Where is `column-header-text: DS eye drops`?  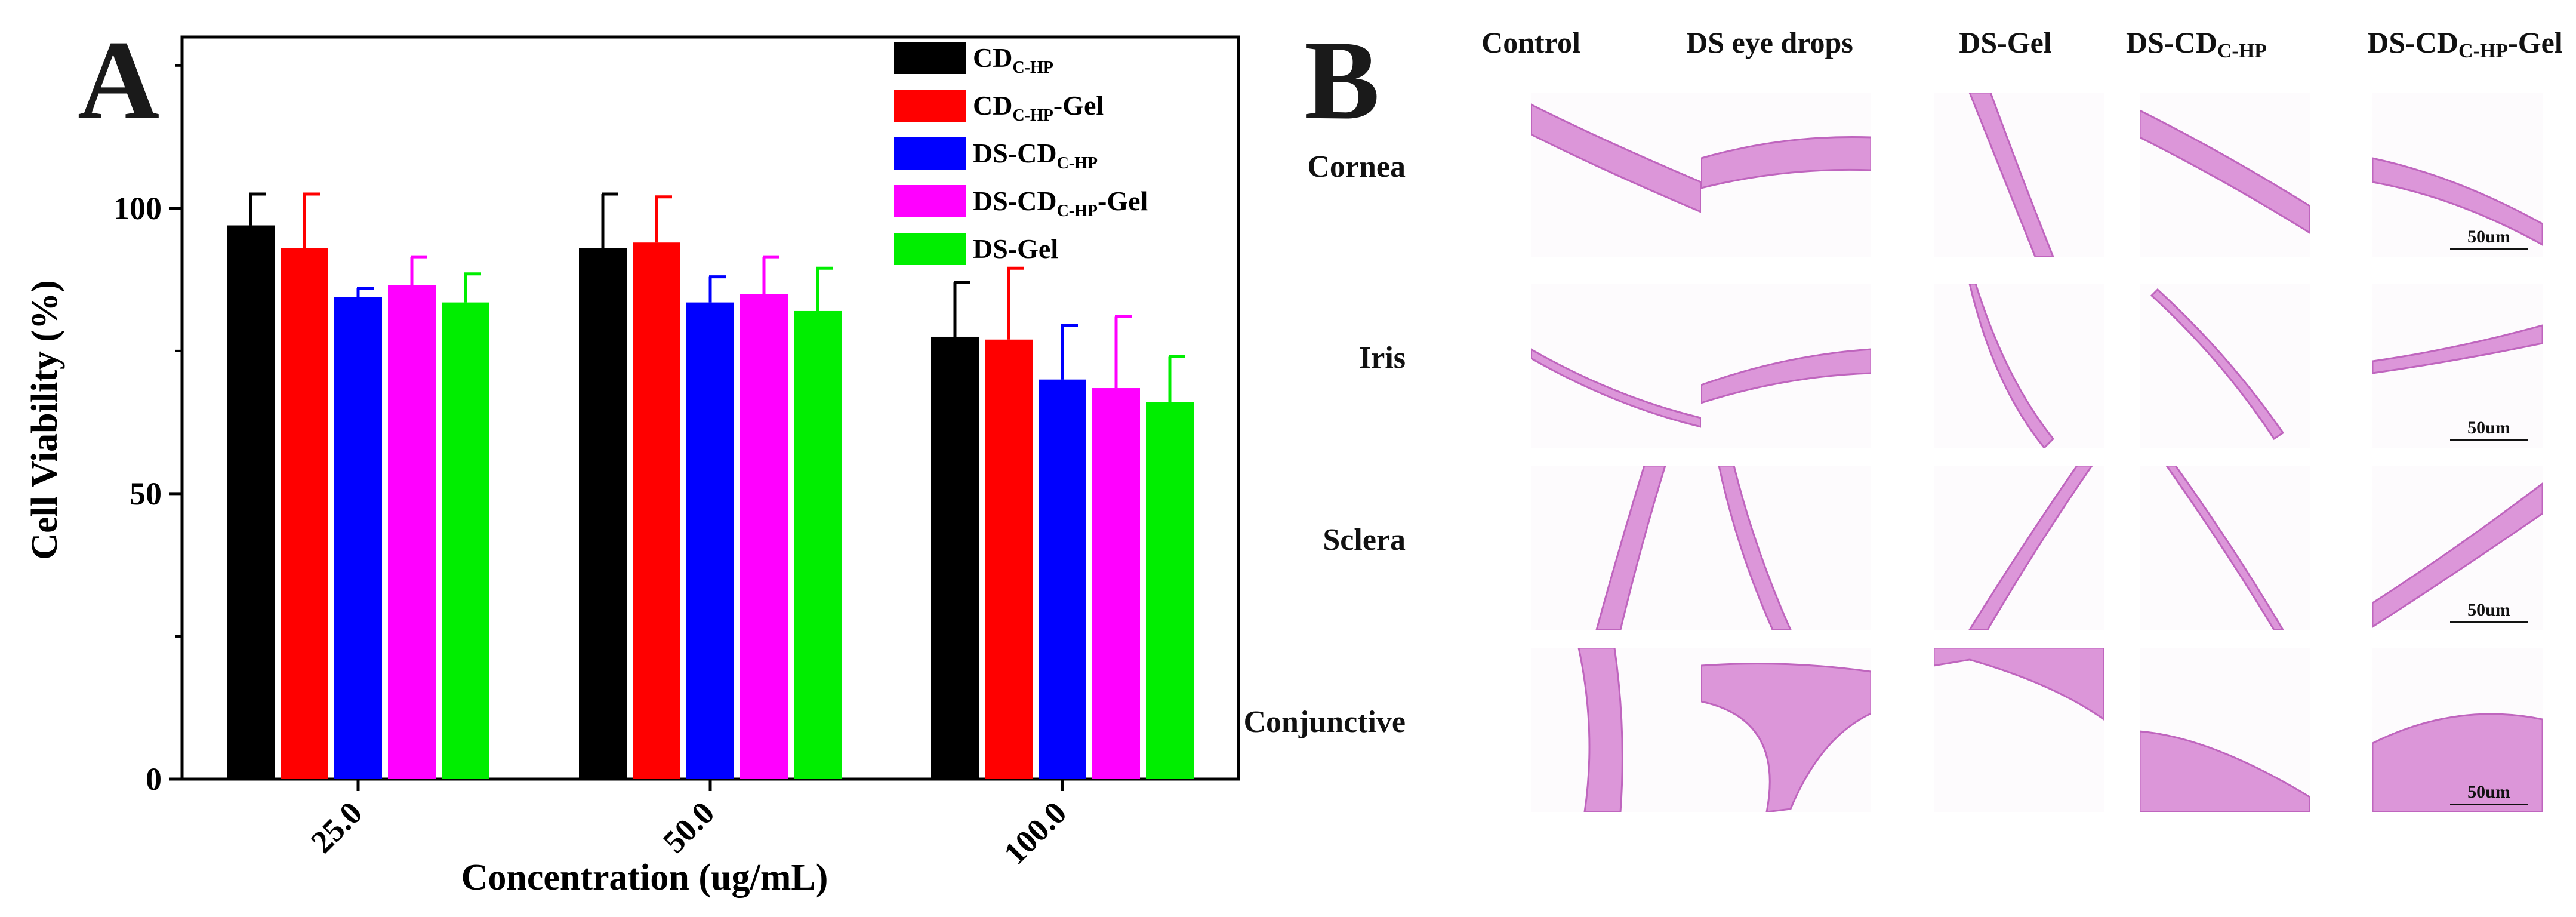 column-header-text: DS eye drops is located at coordinates (1769, 42).